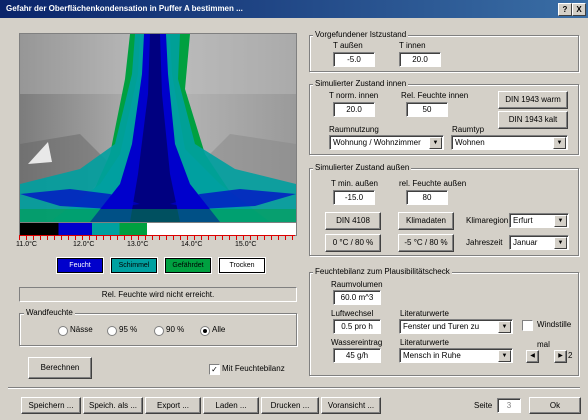  I want to click on raumnutzung-value: Wohnung / Wohnzimmer, so click(377, 142).